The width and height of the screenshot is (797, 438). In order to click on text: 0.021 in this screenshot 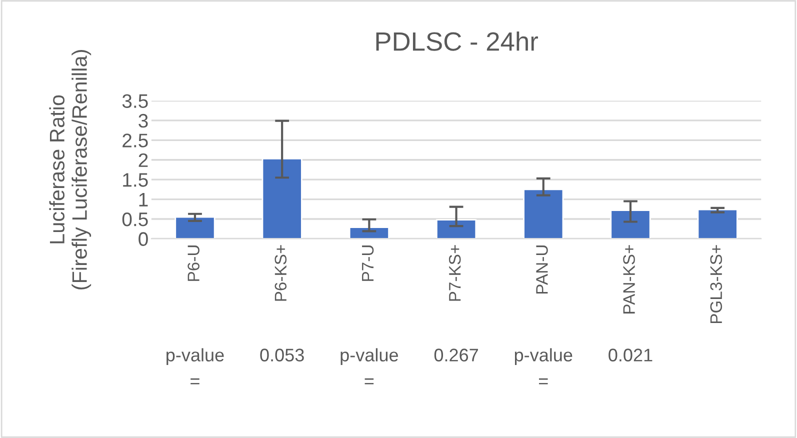, I will do `click(630, 355)`.